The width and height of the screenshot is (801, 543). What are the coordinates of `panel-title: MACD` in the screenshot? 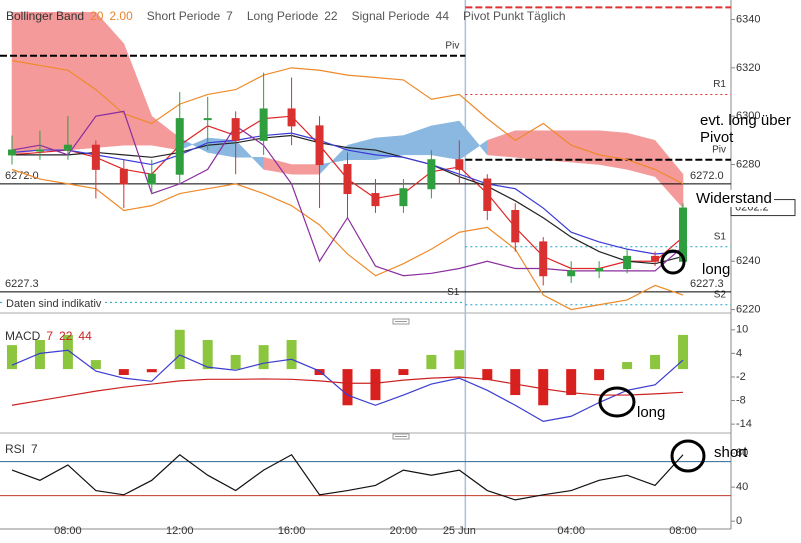 It's located at (23, 336).